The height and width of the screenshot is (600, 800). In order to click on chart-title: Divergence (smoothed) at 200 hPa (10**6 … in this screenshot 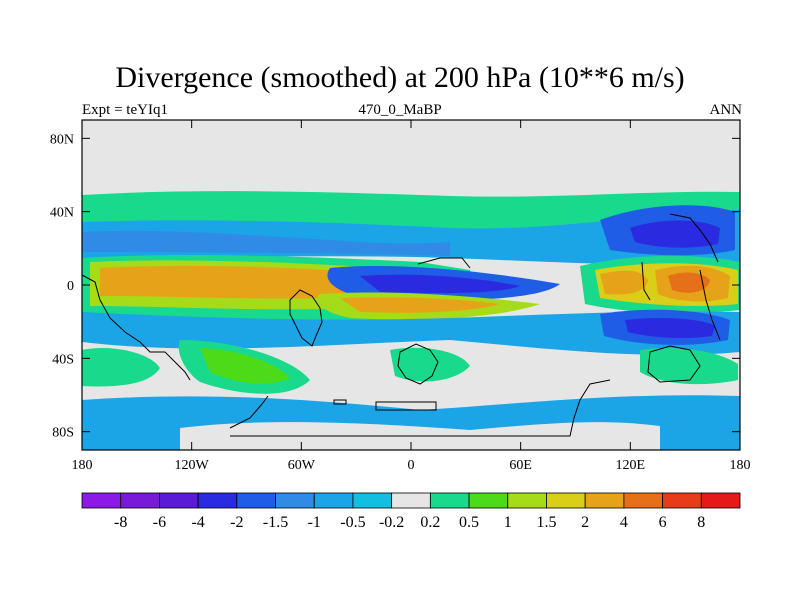, I will do `click(400, 77)`.